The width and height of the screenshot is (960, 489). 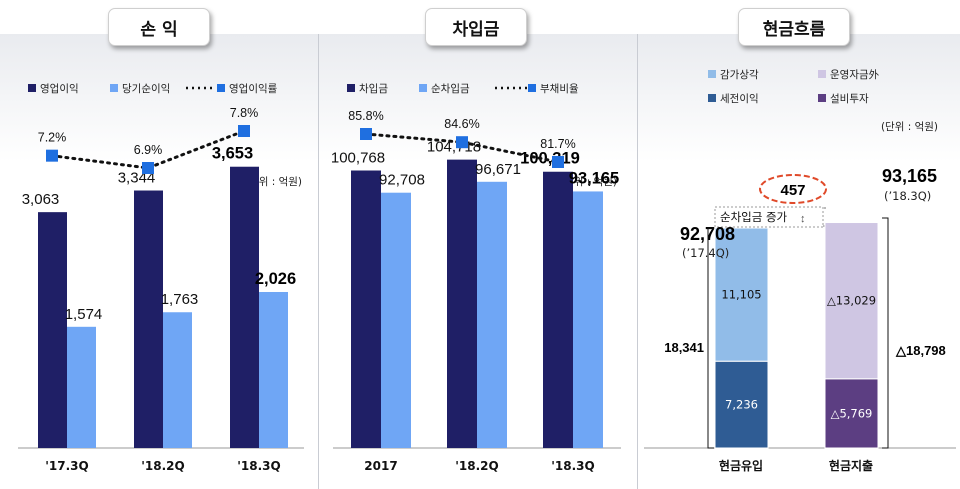 What do you see at coordinates (221, 88) in the screenshot?
I see `legend-marker-operating-margin` at bounding box center [221, 88].